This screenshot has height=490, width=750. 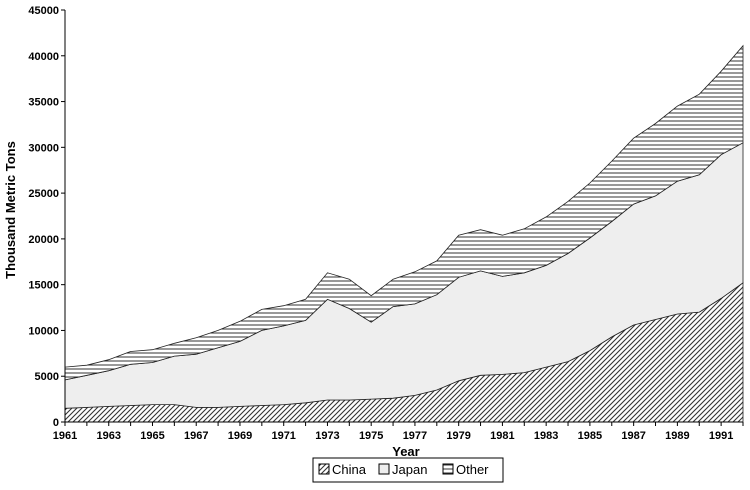 What do you see at coordinates (43, 286) in the screenshot?
I see `y-tick-label: 15000` at bounding box center [43, 286].